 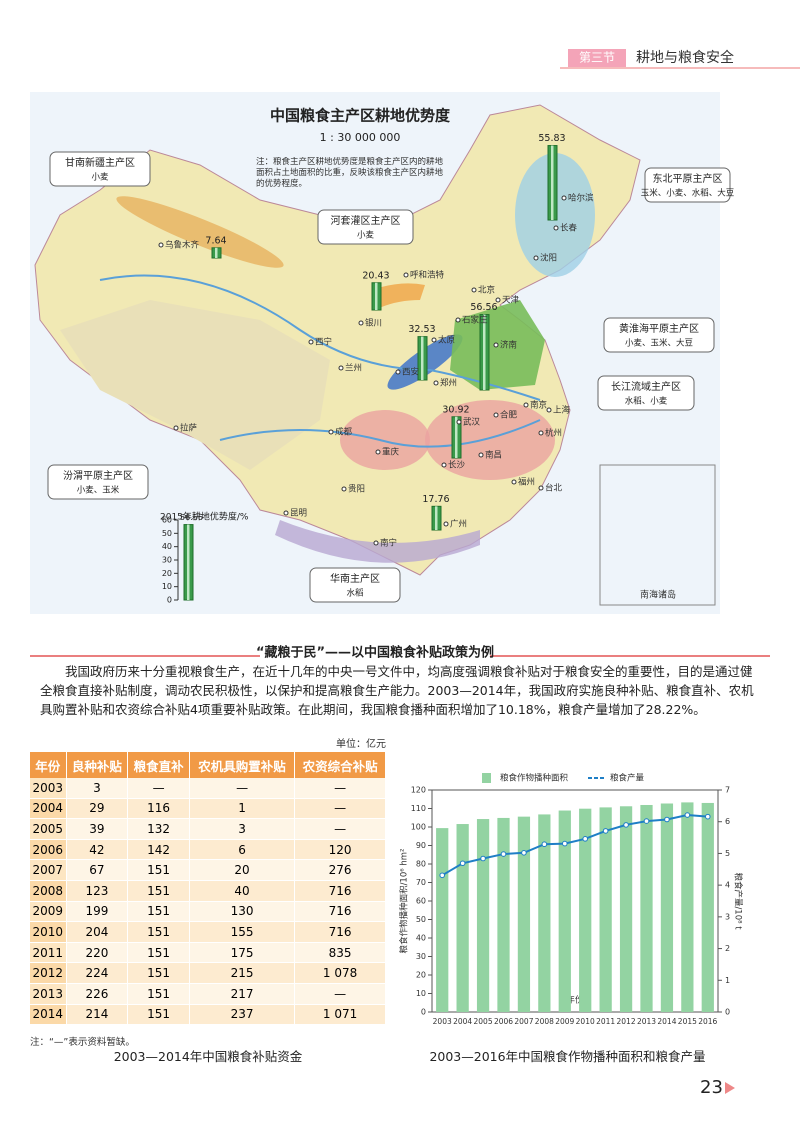 I want to click on legend-tick-label: 60, so click(x=167, y=520).